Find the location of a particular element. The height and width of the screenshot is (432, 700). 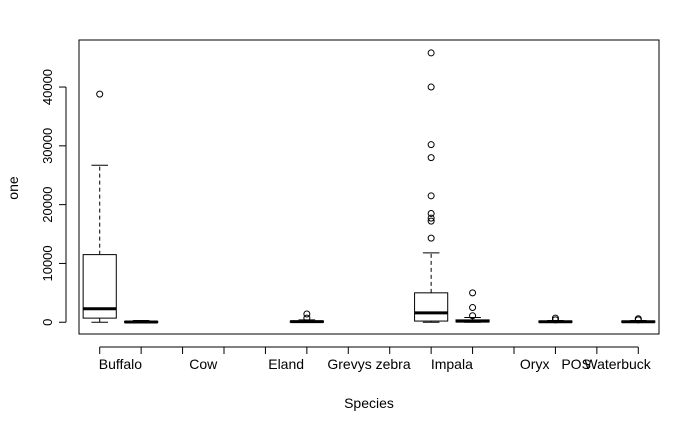

x-tick-label: Buffalo is located at coordinates (121, 364).